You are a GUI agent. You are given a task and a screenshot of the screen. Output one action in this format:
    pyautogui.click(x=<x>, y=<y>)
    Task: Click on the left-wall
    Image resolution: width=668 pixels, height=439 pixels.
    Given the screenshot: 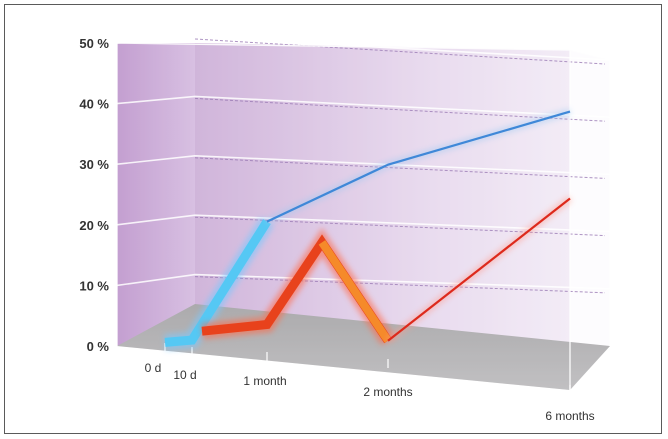 What is the action you would take?
    pyautogui.click(x=156, y=194)
    